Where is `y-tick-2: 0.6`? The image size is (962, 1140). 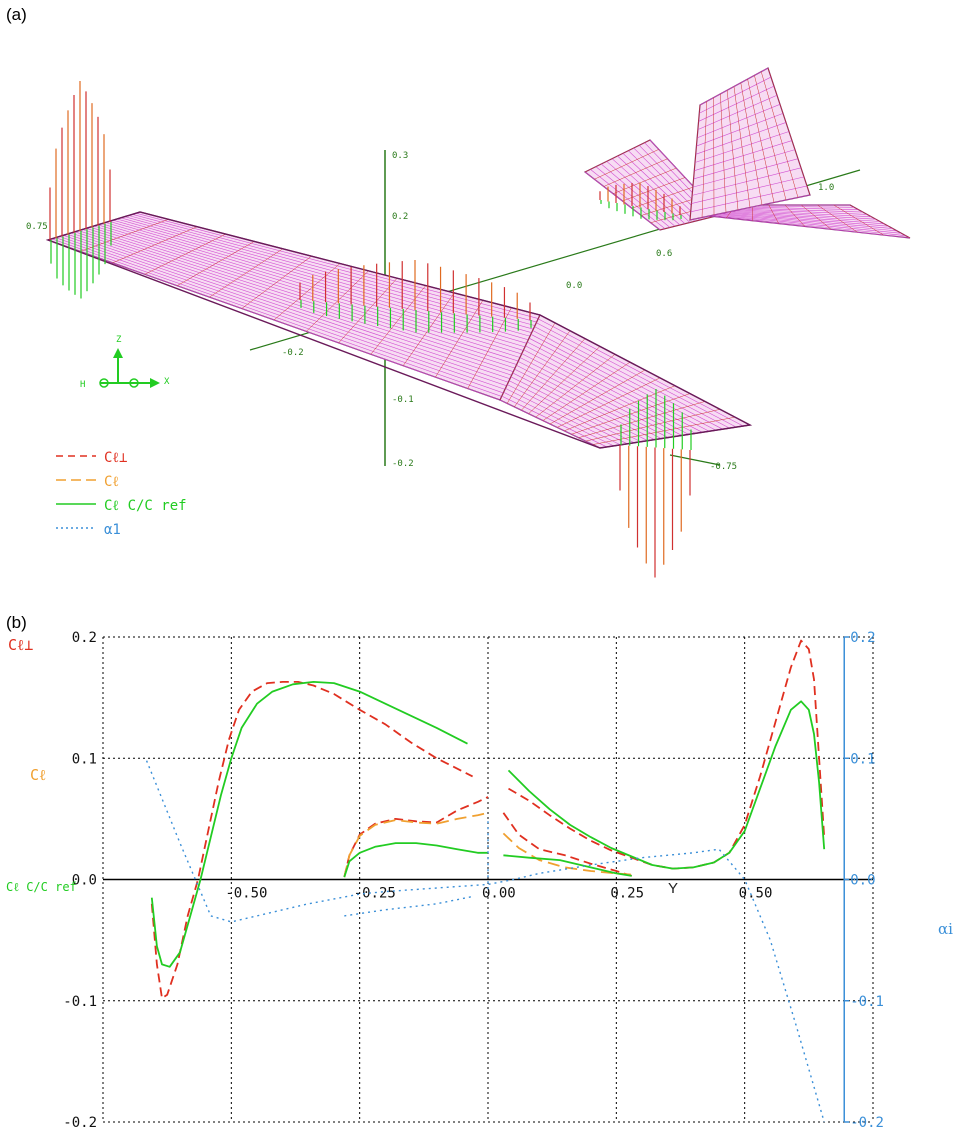 y-tick-2: 0.6 is located at coordinates (664, 254).